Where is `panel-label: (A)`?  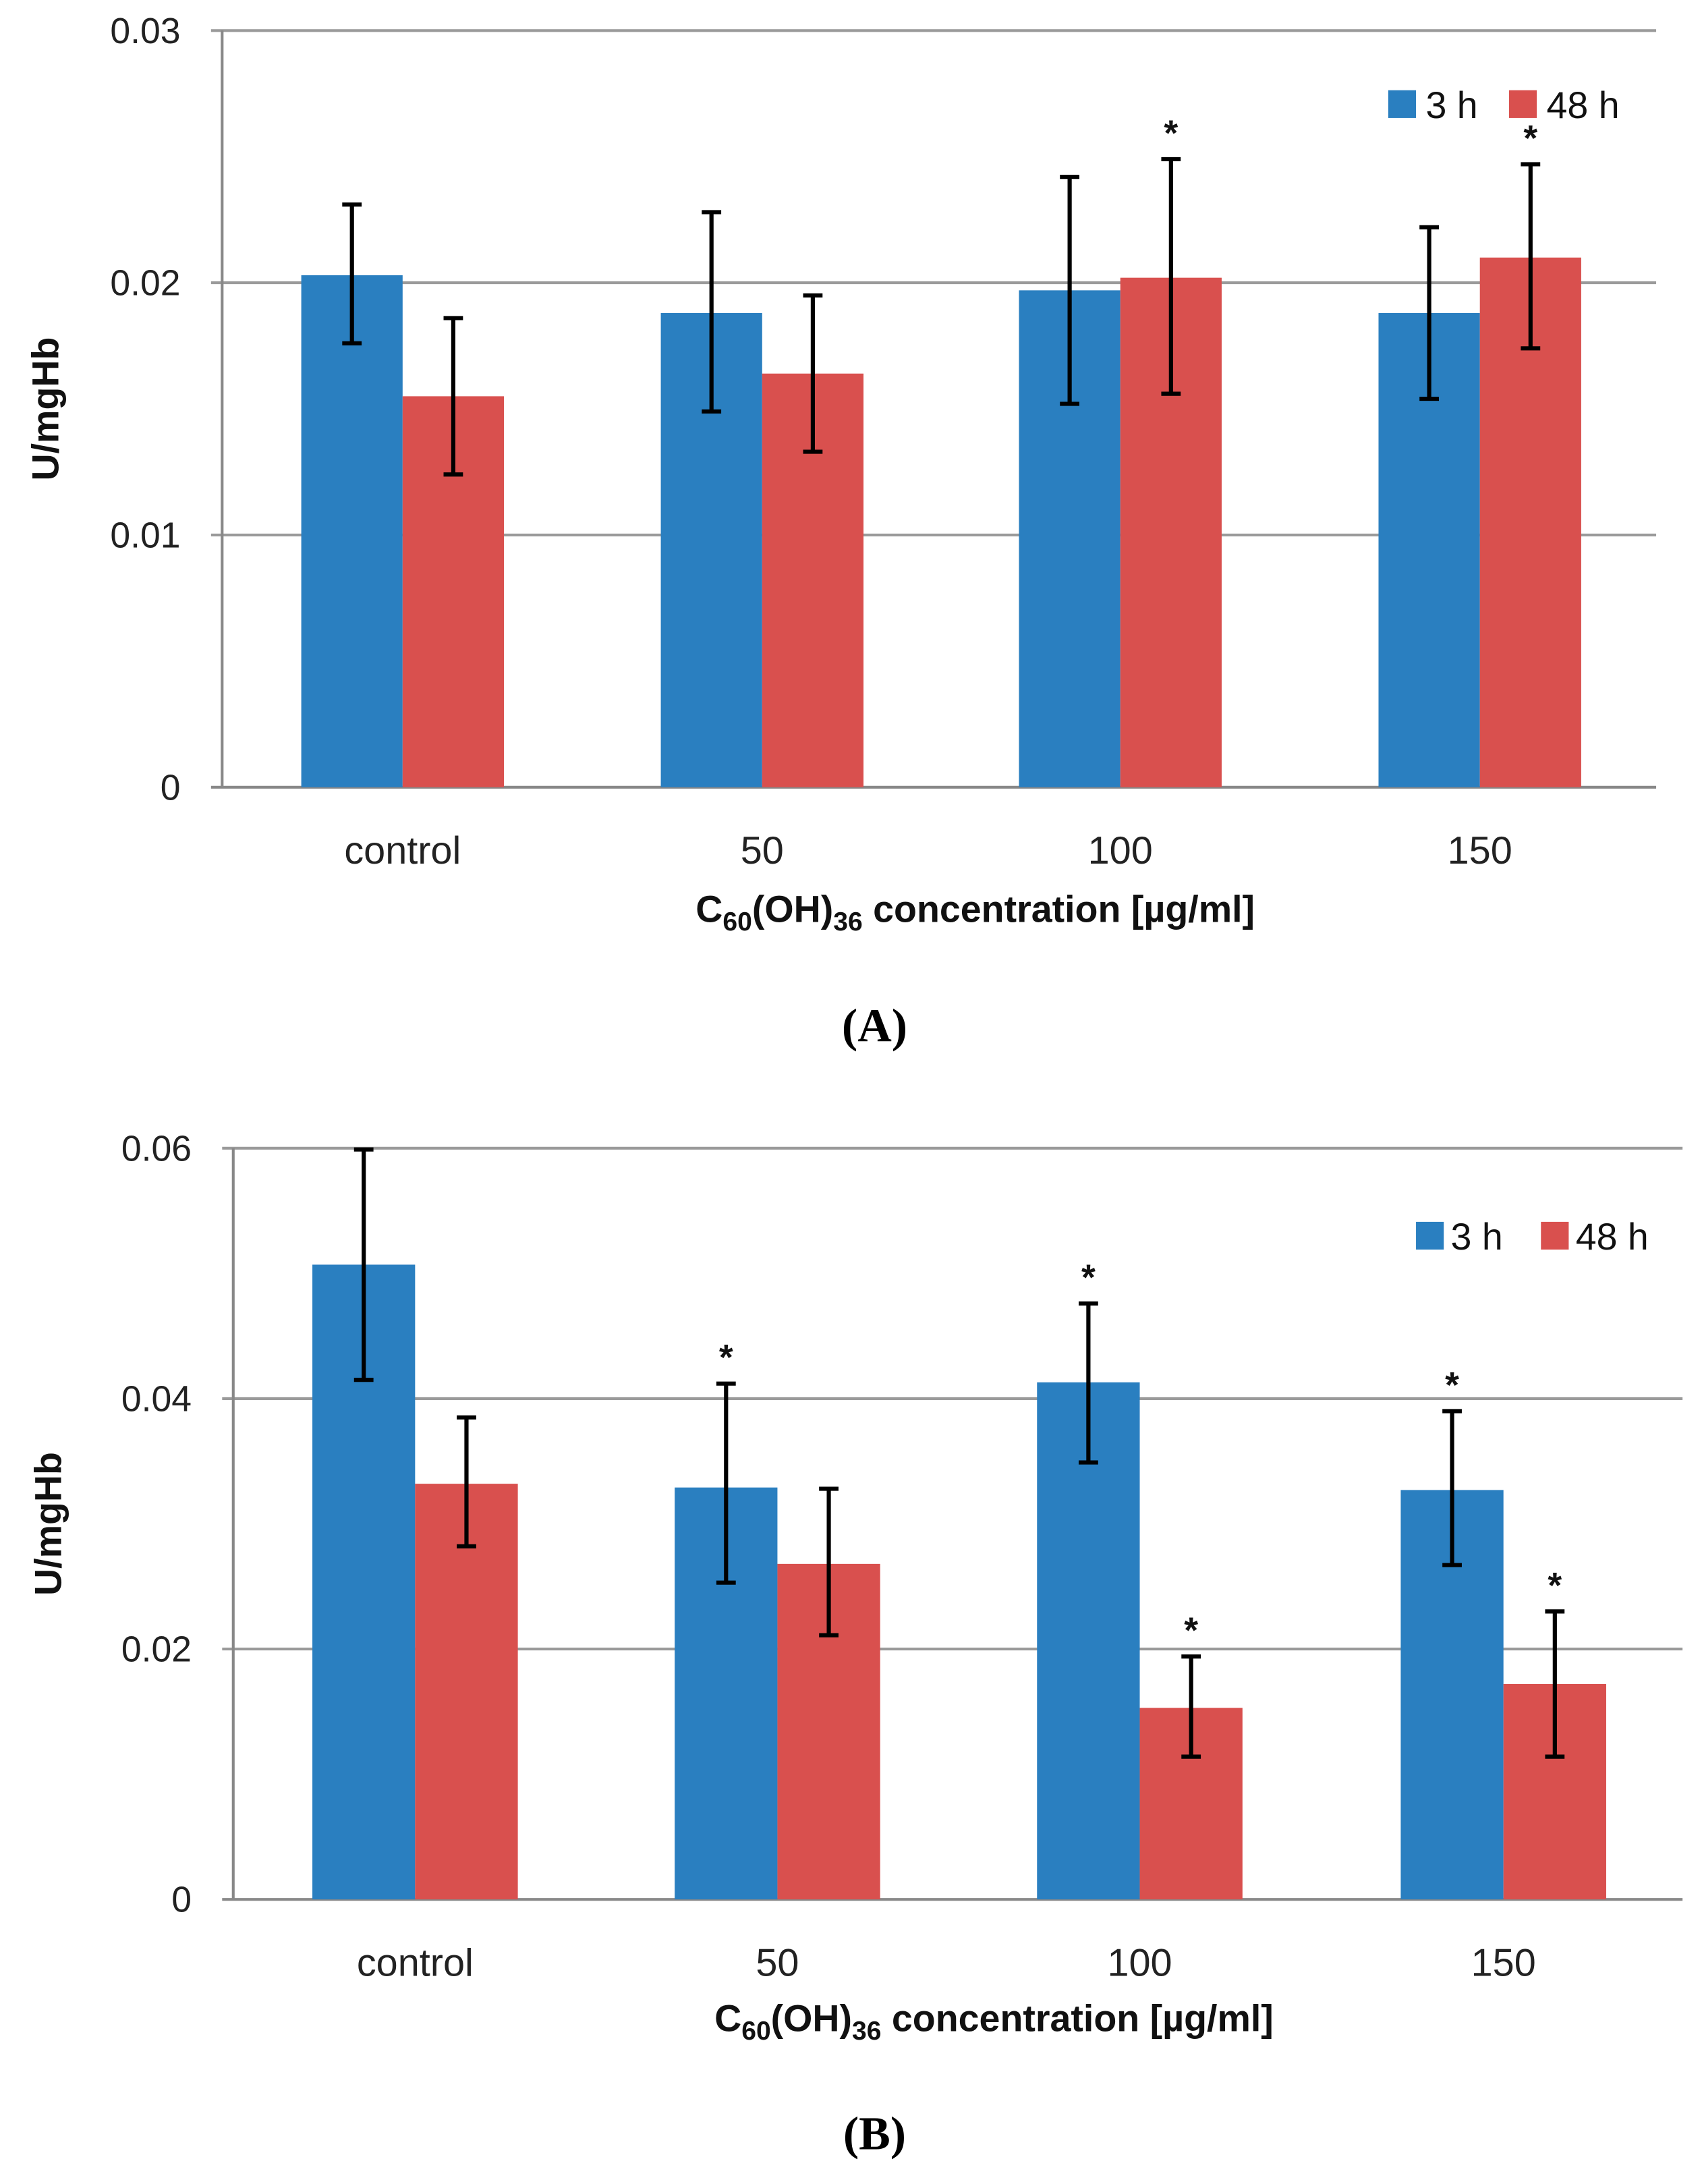 panel-label: (A) is located at coordinates (874, 1026).